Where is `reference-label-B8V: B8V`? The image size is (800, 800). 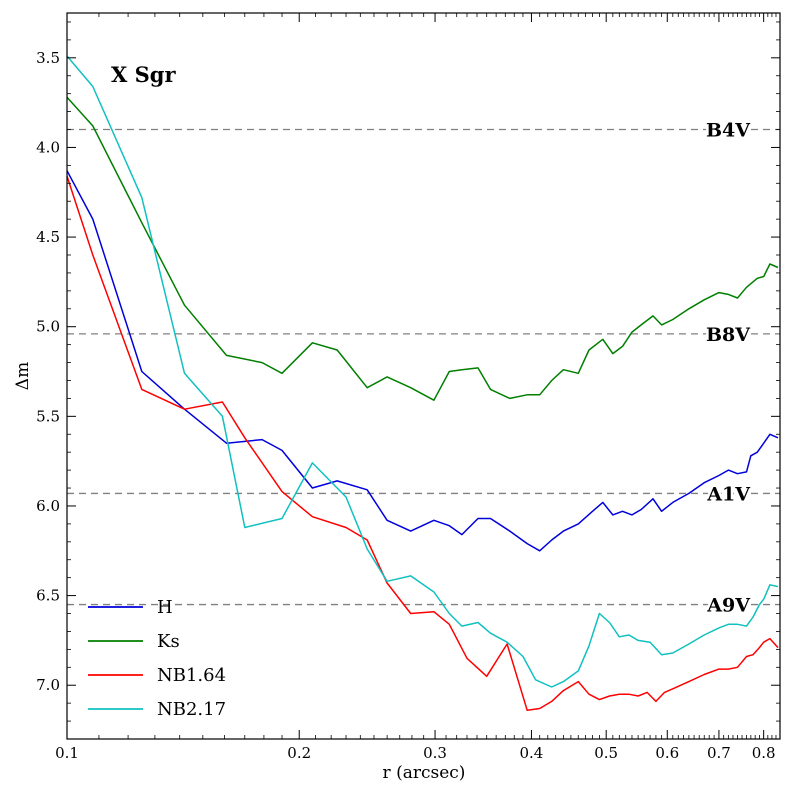
reference-label-B8V: B8V is located at coordinates (728, 335).